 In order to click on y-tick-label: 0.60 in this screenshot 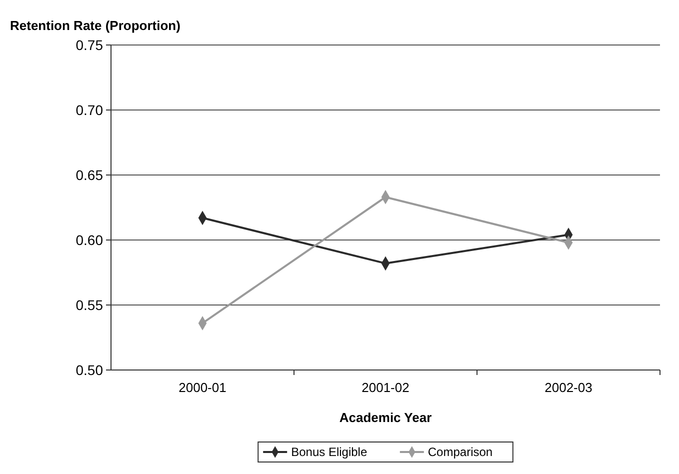, I will do `click(90, 240)`.